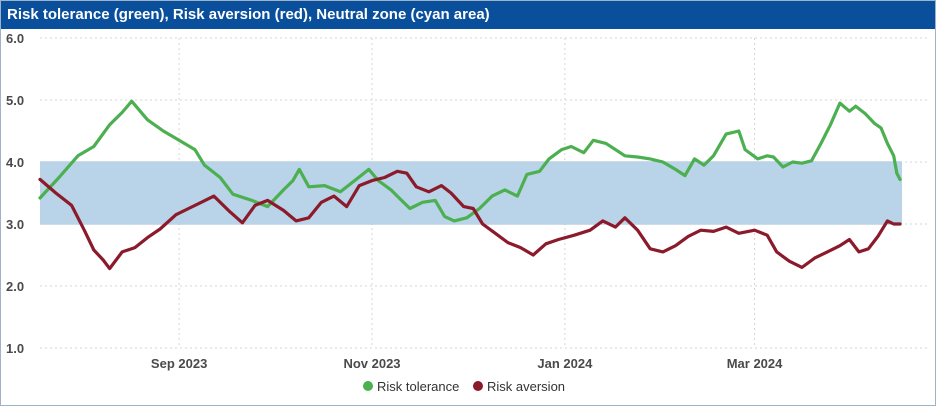 The width and height of the screenshot is (936, 406). Describe the element at coordinates (418, 386) in the screenshot. I see `legend-tolerance-label: Risk tolerance` at that location.